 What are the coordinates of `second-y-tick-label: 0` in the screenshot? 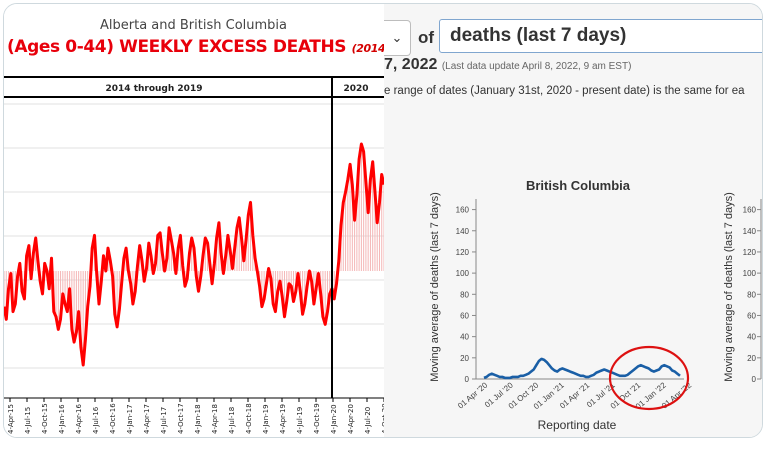 It's located at (754, 379).